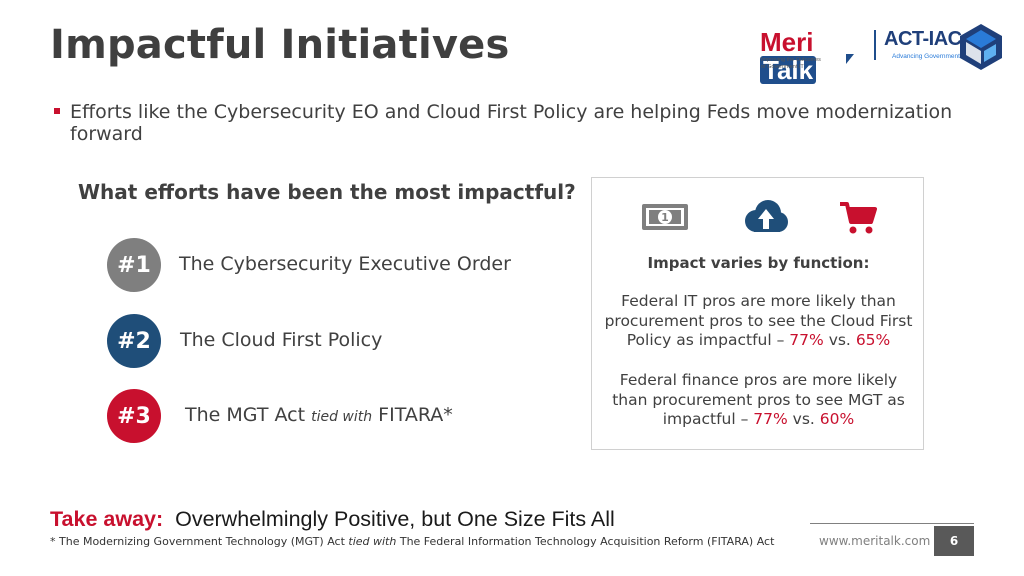 The height and width of the screenshot is (576, 1024). What do you see at coordinates (134, 265) in the screenshot?
I see `rank-1-badge: #1` at bounding box center [134, 265].